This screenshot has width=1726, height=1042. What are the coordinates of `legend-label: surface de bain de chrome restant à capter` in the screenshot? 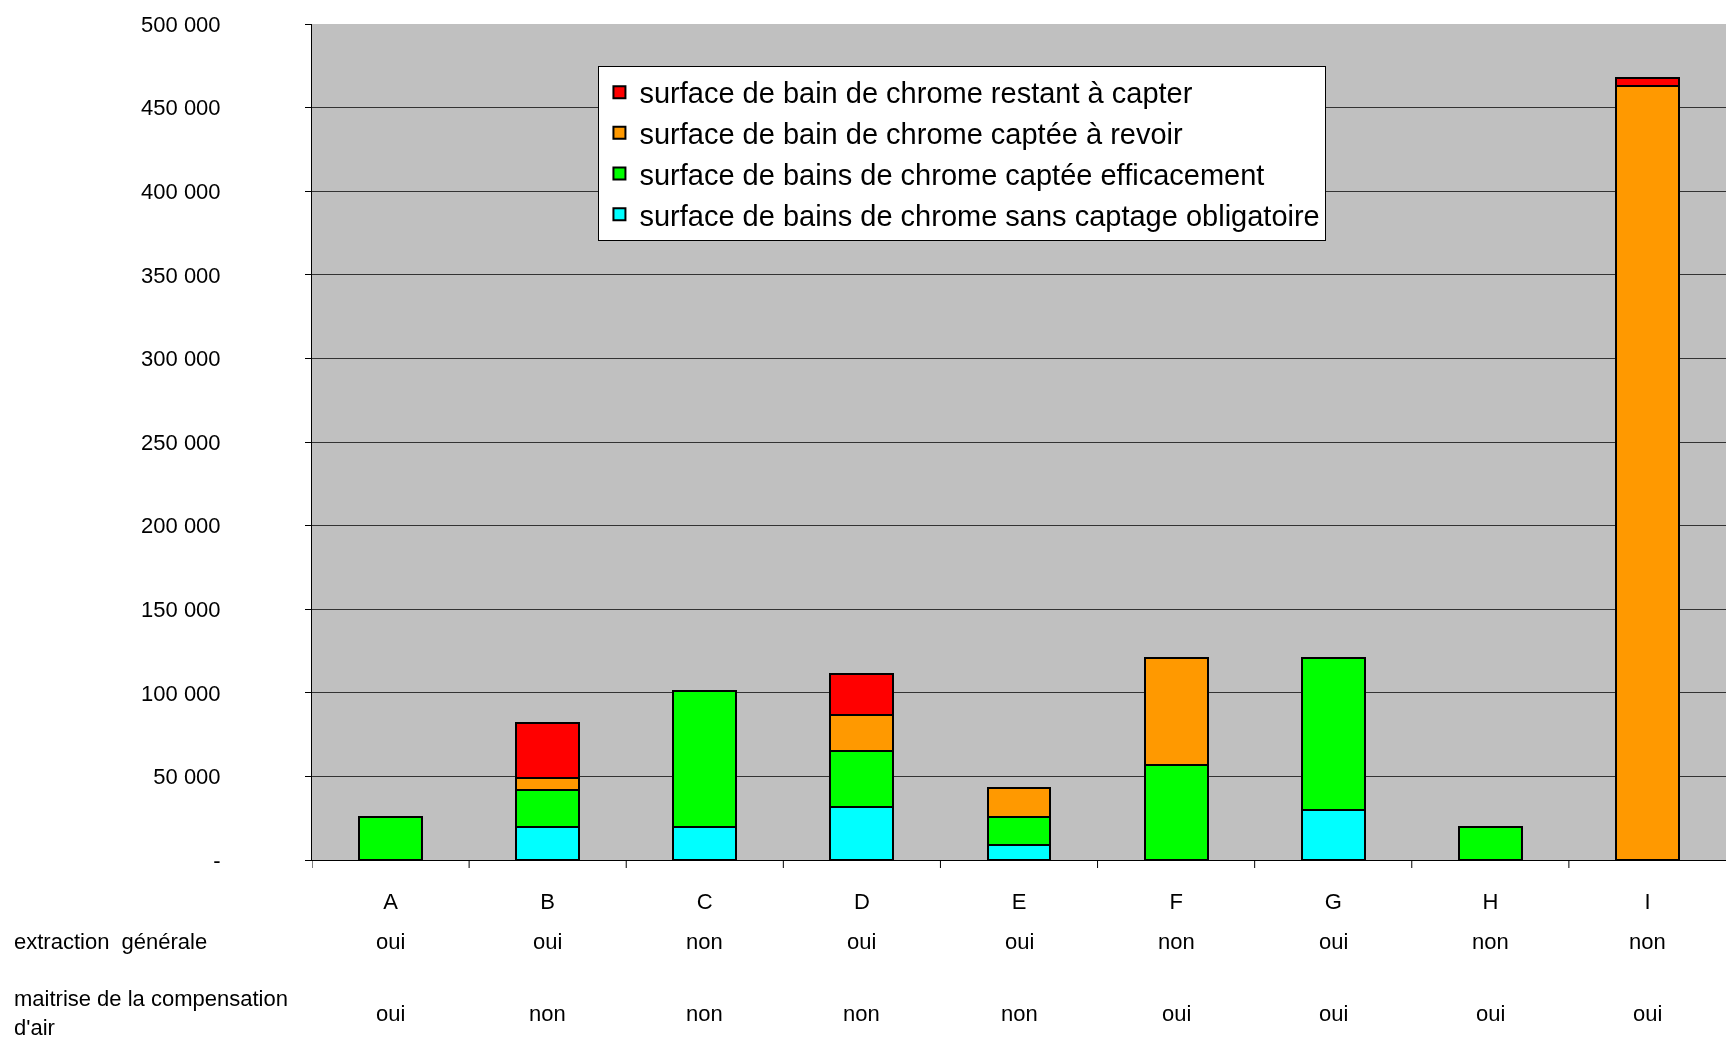 It's located at (916, 93).